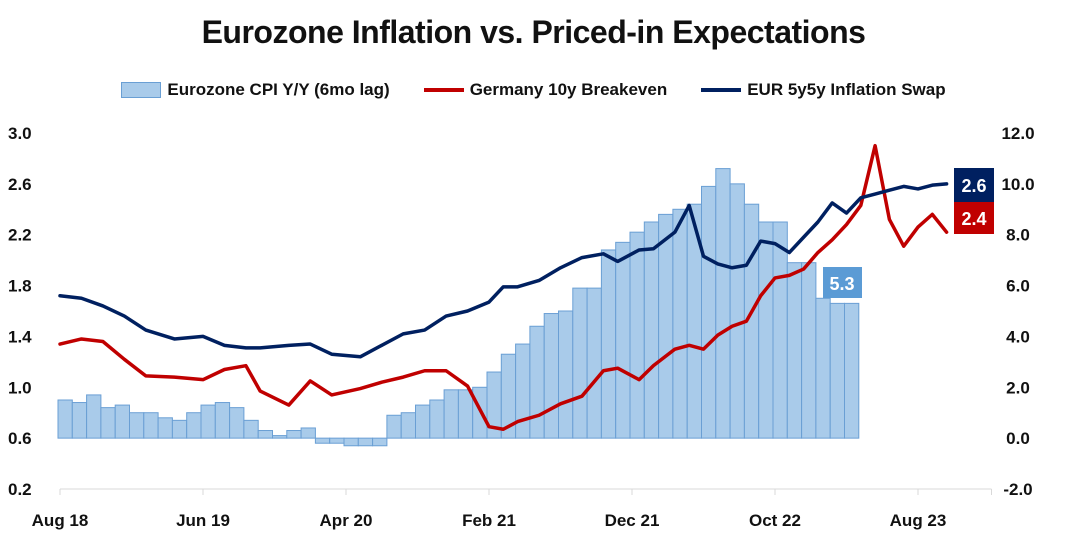 Image resolution: width=1067 pixels, height=543 pixels. I want to click on swap-end-label: 2.6, so click(973, 186).